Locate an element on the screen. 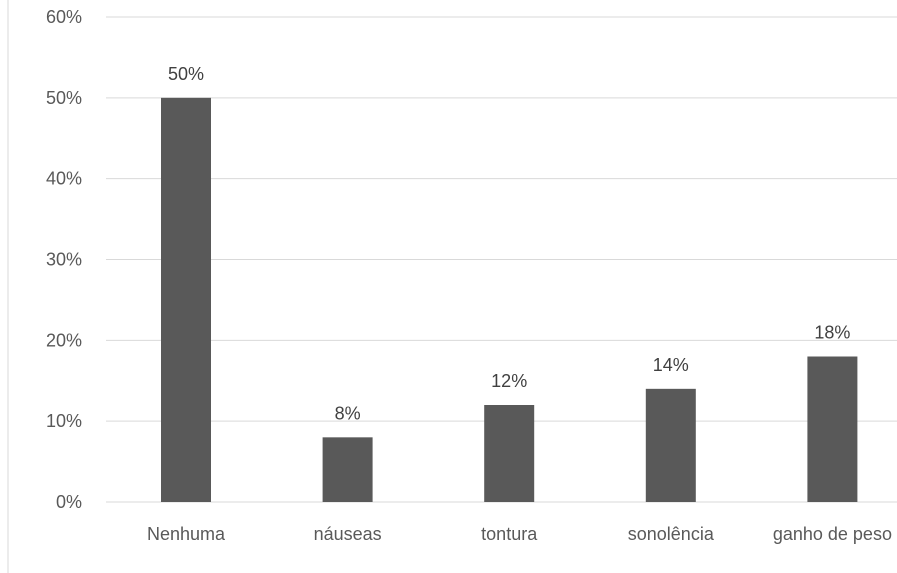 The width and height of the screenshot is (897, 573). y-tick-label: 10% is located at coordinates (64, 421).